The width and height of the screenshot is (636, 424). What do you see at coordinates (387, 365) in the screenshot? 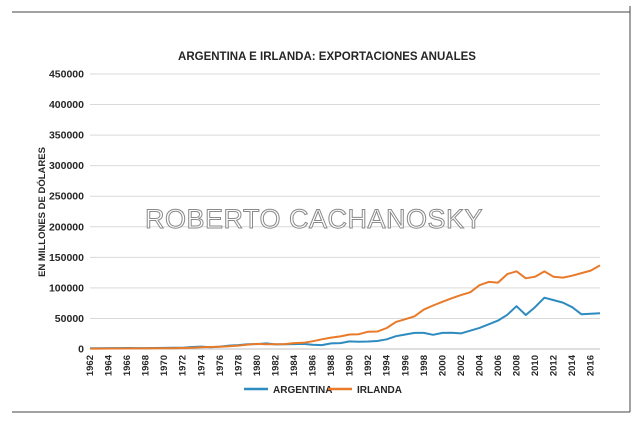
I see `x-tick-label: 1994` at bounding box center [387, 365].